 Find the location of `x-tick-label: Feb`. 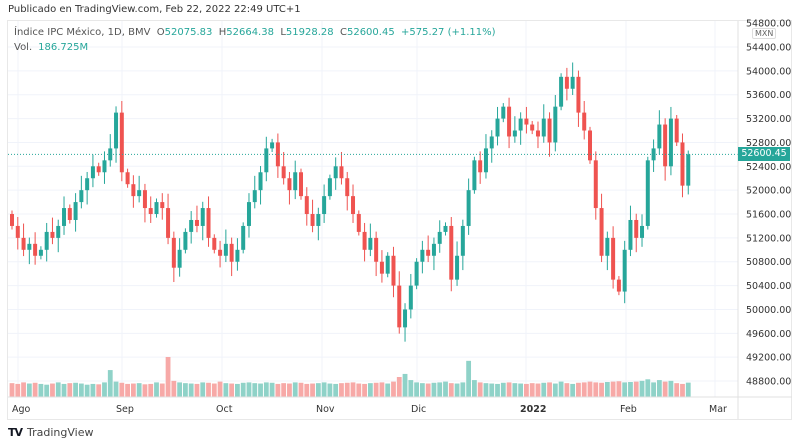

x-tick-label: Feb is located at coordinates (628, 409).